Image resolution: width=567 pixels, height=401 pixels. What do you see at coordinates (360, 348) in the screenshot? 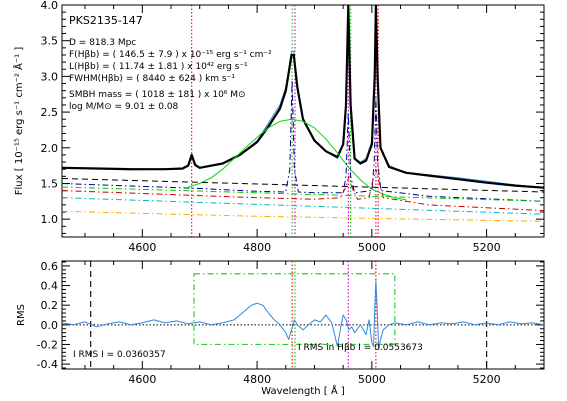
I see `rms-hbeta-label: I RMS in Hβb I = 0.0553673` at bounding box center [360, 348].